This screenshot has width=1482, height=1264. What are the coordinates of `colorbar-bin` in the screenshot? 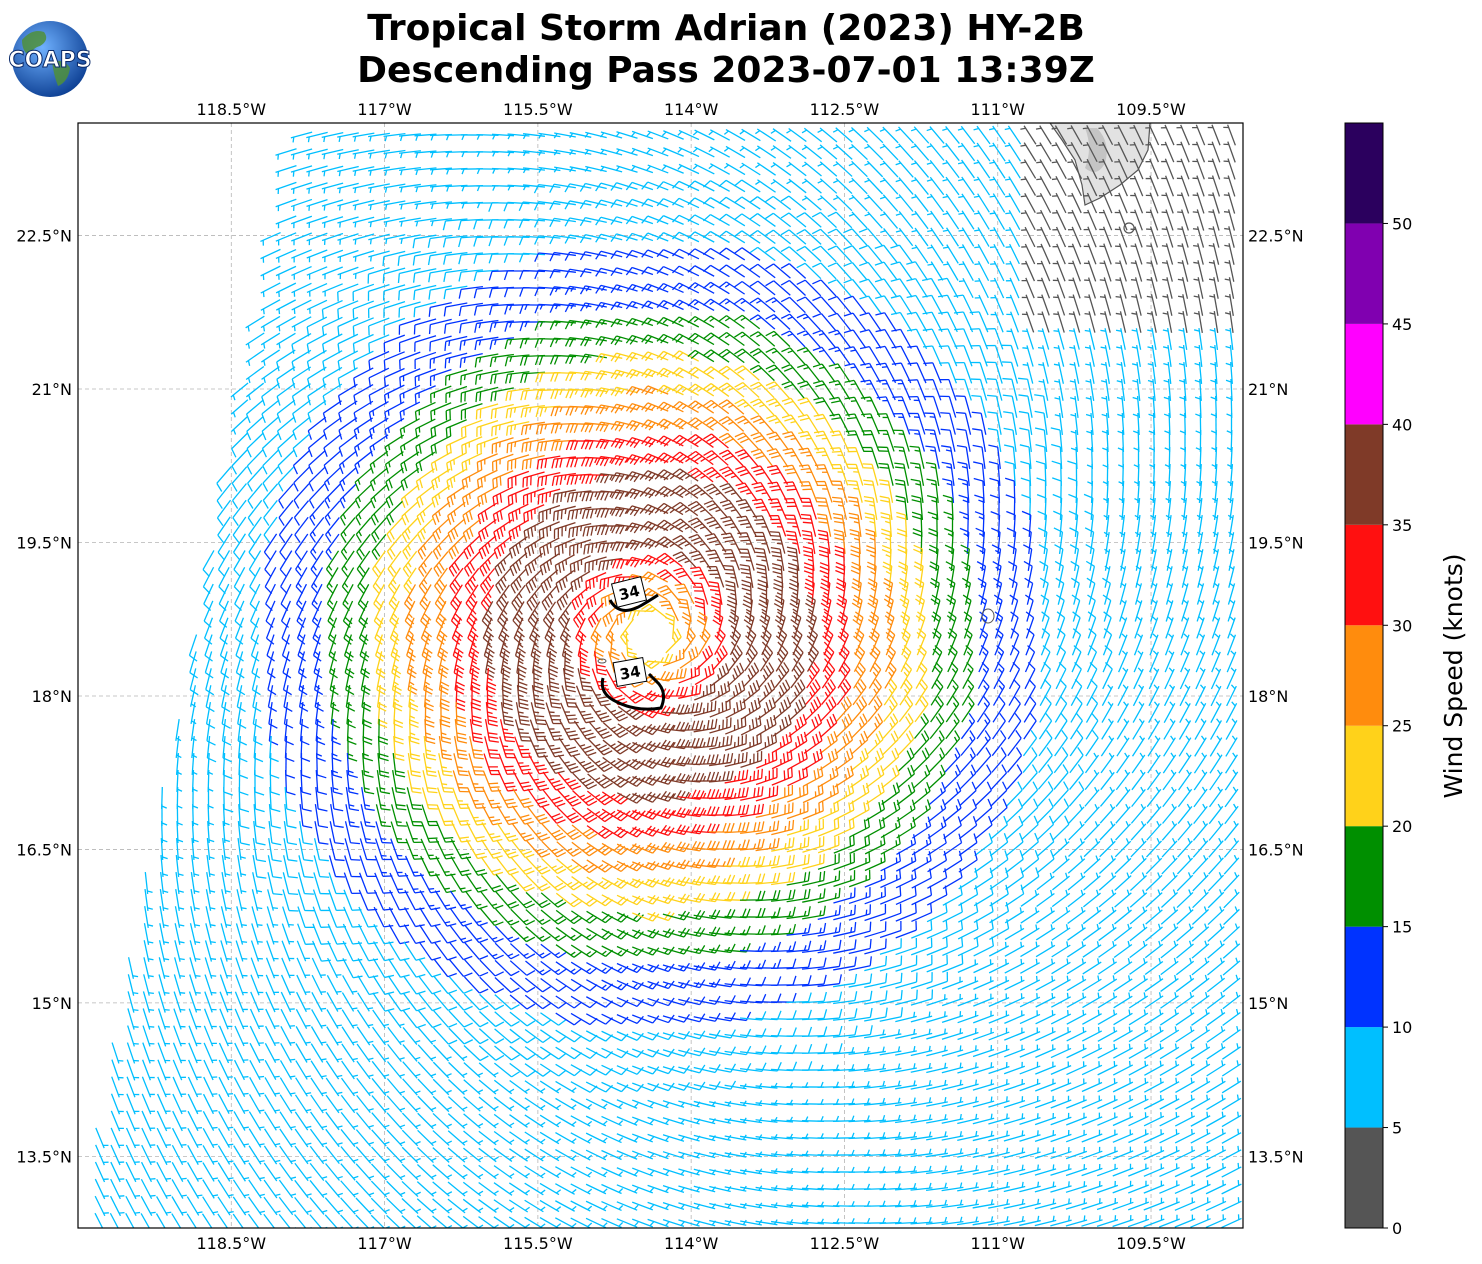 It's located at (1364, 1077).